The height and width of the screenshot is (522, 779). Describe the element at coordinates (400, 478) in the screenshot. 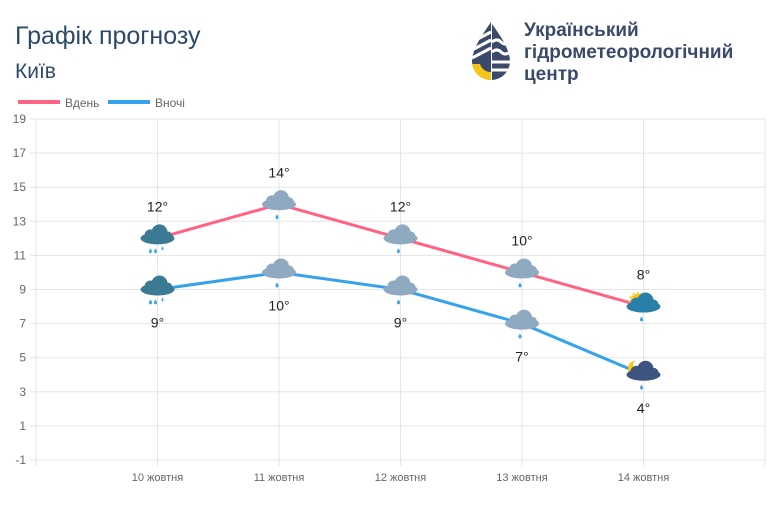

I see `x-tick-label: 12 жовтня` at that location.